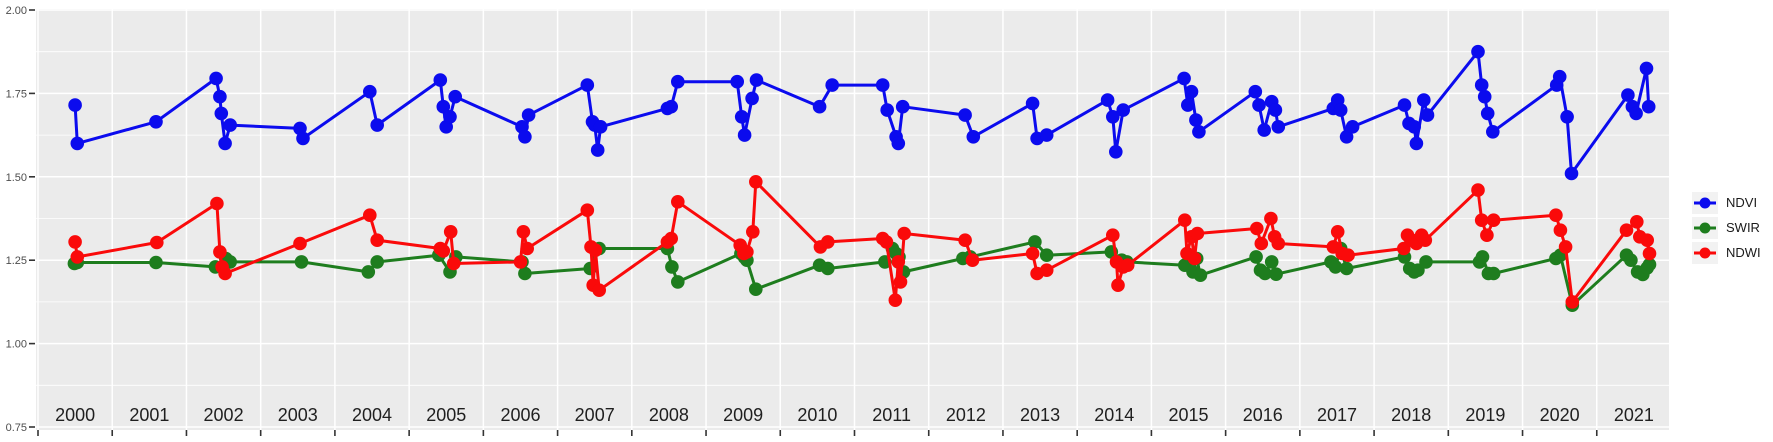 This screenshot has height=442, width=1773. What do you see at coordinates (1726, 203) in the screenshot?
I see `legend-entry-ndvi: NDVI` at bounding box center [1726, 203].